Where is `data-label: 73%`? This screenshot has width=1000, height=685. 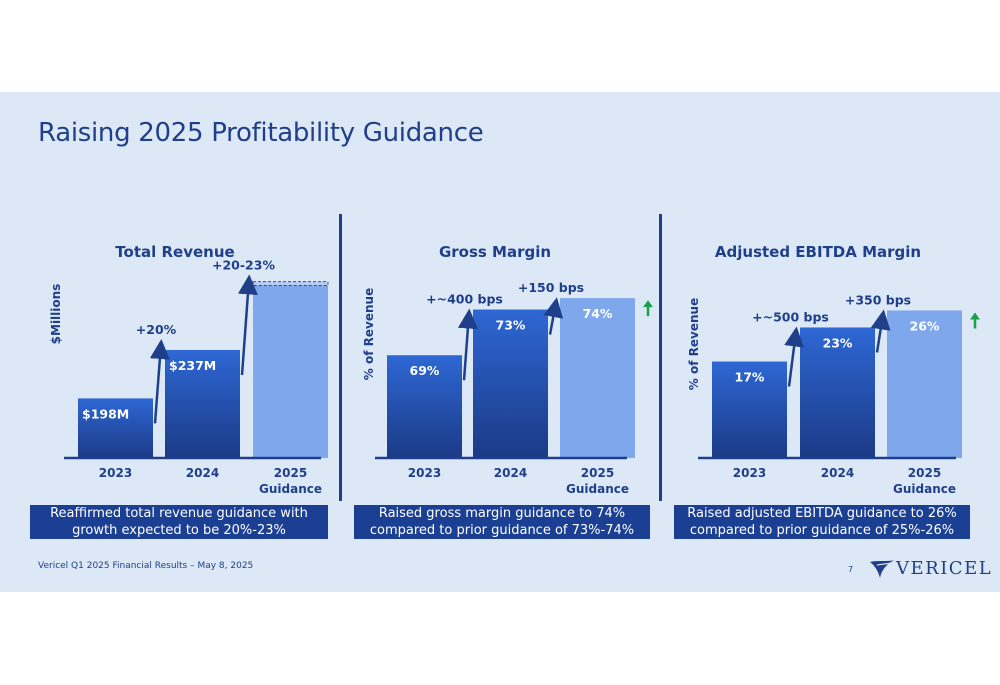
data-label: 73% is located at coordinates (511, 325).